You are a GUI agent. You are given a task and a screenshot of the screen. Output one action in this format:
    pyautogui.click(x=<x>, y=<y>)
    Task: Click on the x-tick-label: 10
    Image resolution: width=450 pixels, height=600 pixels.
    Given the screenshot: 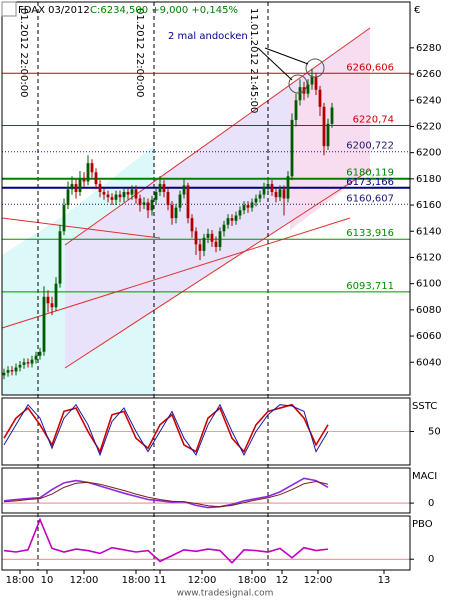 What is the action you would take?
    pyautogui.click(x=47, y=580)
    